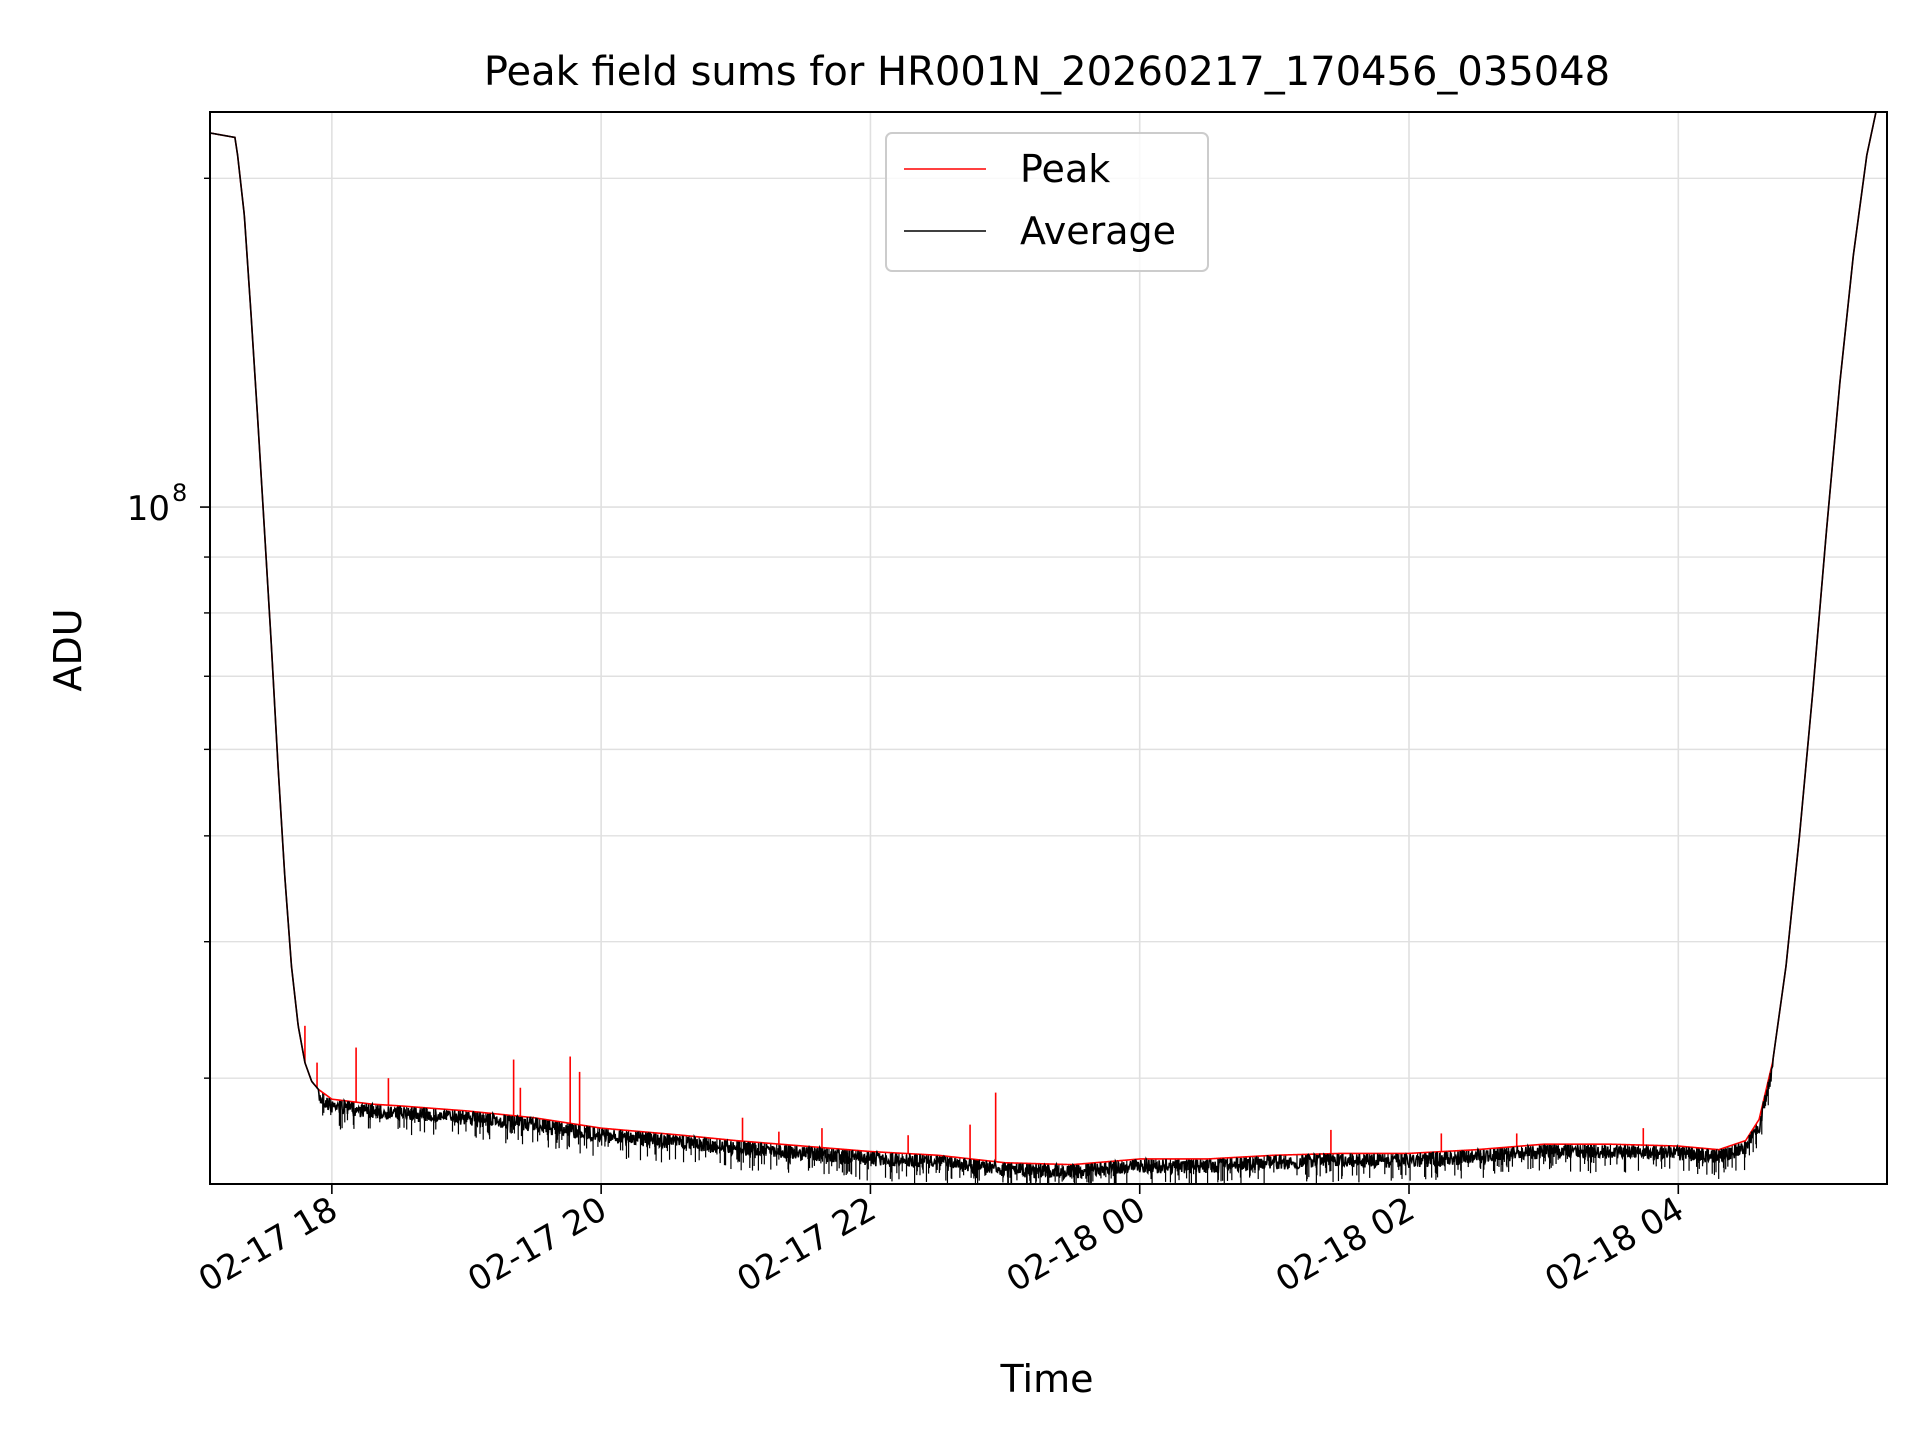 This screenshot has width=1920, height=1440. What do you see at coordinates (974, 1093) in the screenshot?
I see `peak-spikes` at bounding box center [974, 1093].